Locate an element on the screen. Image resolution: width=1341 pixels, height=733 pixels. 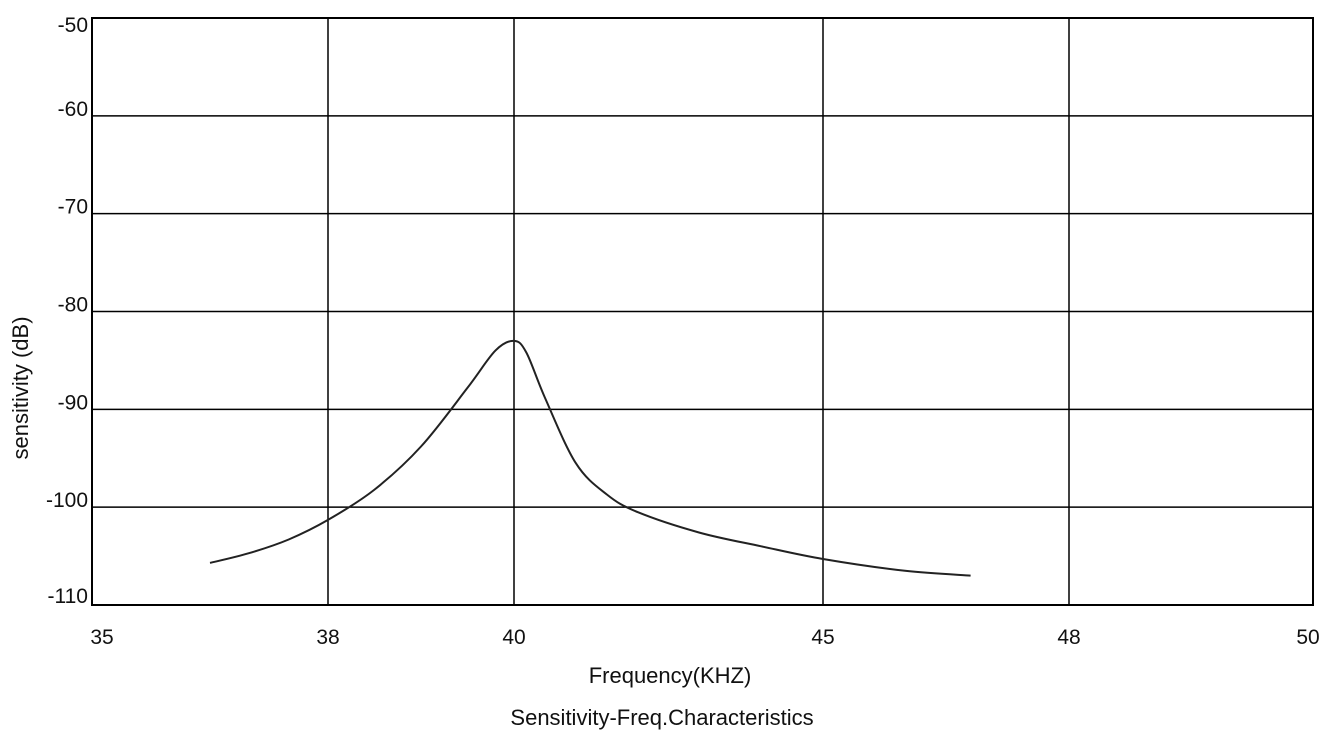
y-tick-label: -50 is located at coordinates (73, 25).